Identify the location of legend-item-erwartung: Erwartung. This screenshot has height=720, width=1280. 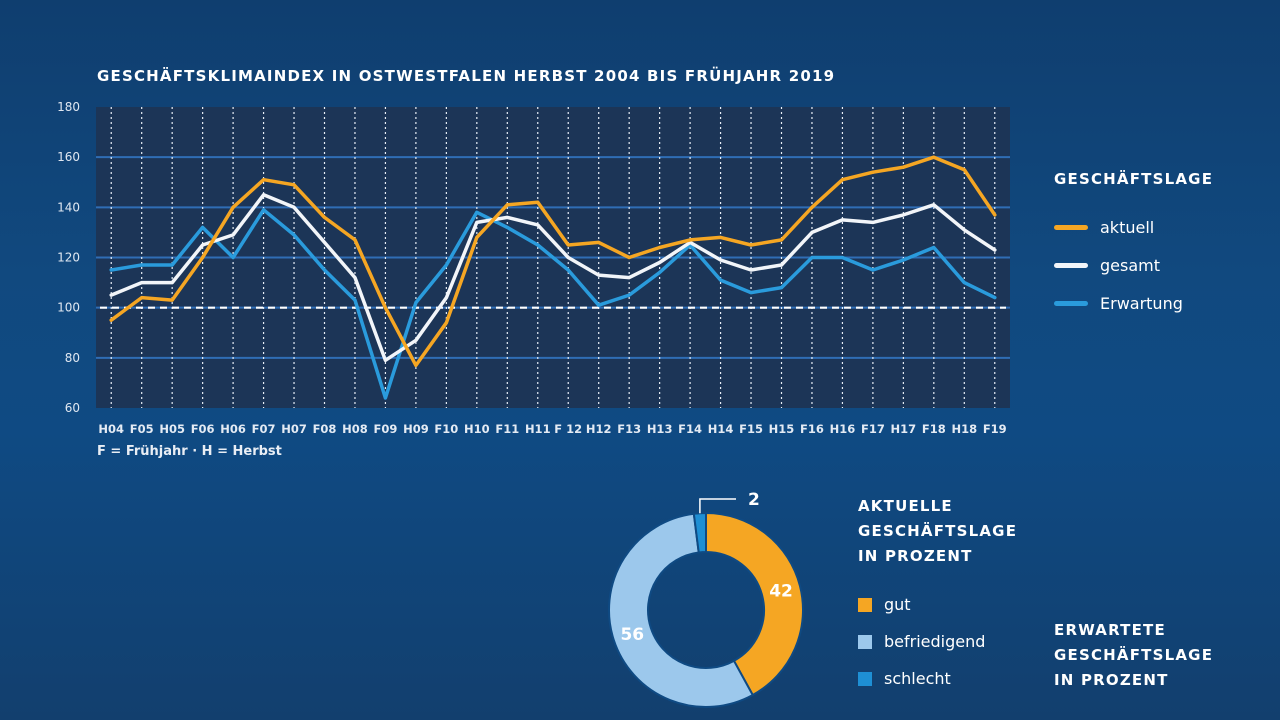
(1118, 303).